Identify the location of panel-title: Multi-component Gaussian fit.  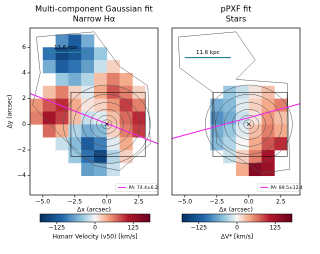
(94, 9).